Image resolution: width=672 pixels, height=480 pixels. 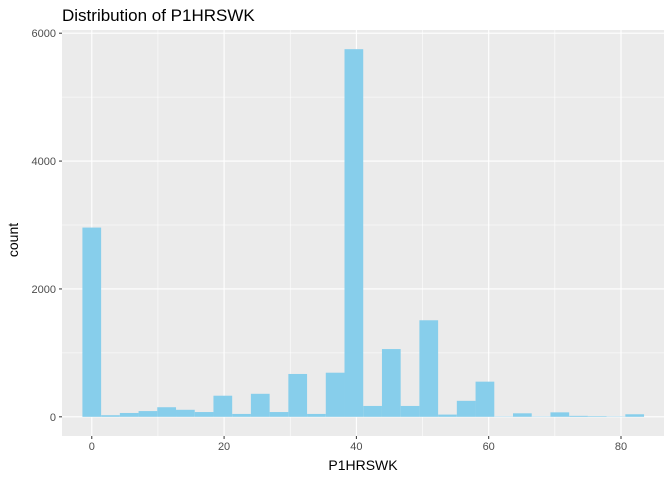 What do you see at coordinates (44, 290) in the screenshot?
I see `y-tick-label: 2000` at bounding box center [44, 290].